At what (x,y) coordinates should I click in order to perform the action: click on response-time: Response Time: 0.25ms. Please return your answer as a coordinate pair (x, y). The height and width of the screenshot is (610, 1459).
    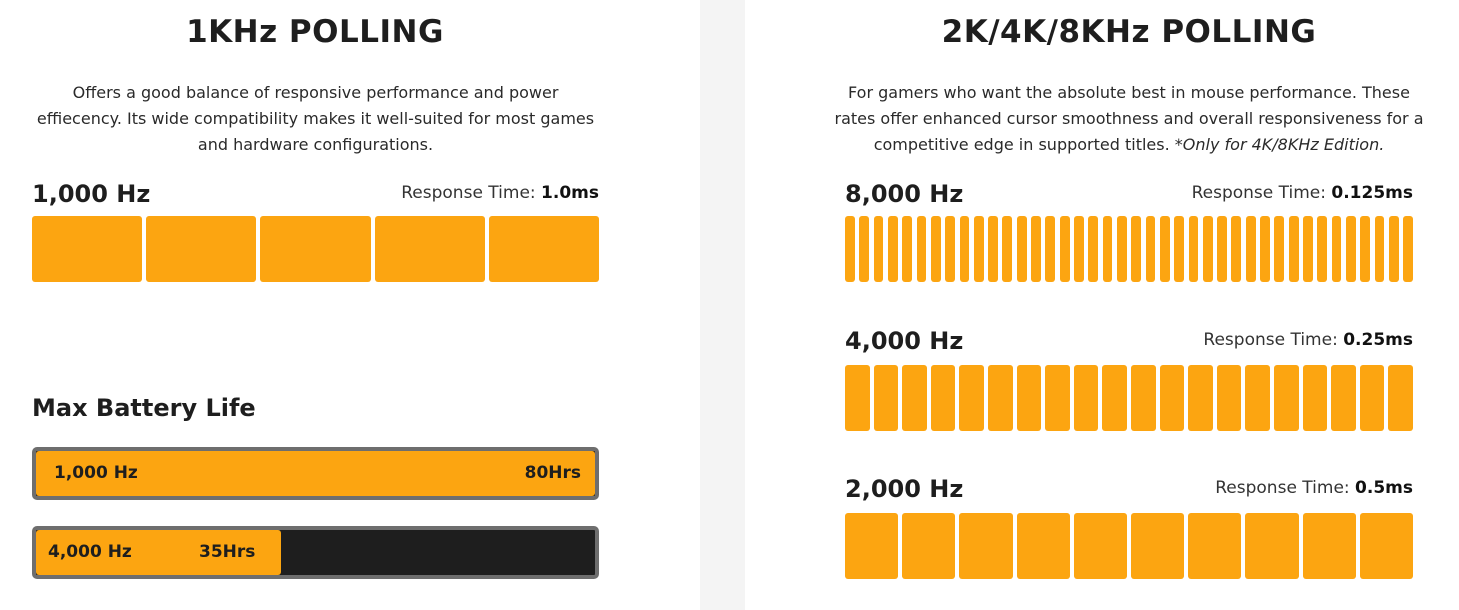
    Looking at the image, I should click on (1308, 340).